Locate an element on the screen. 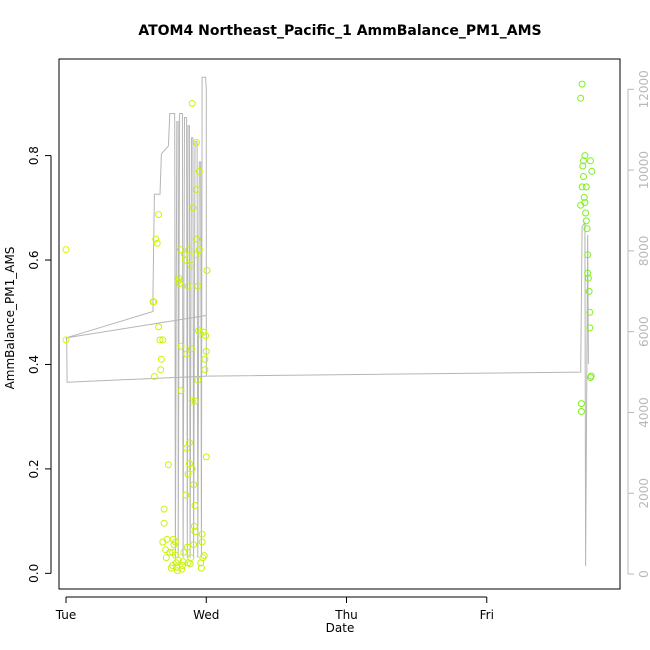  y-tick-label-2: 0.4 is located at coordinates (34, 364).